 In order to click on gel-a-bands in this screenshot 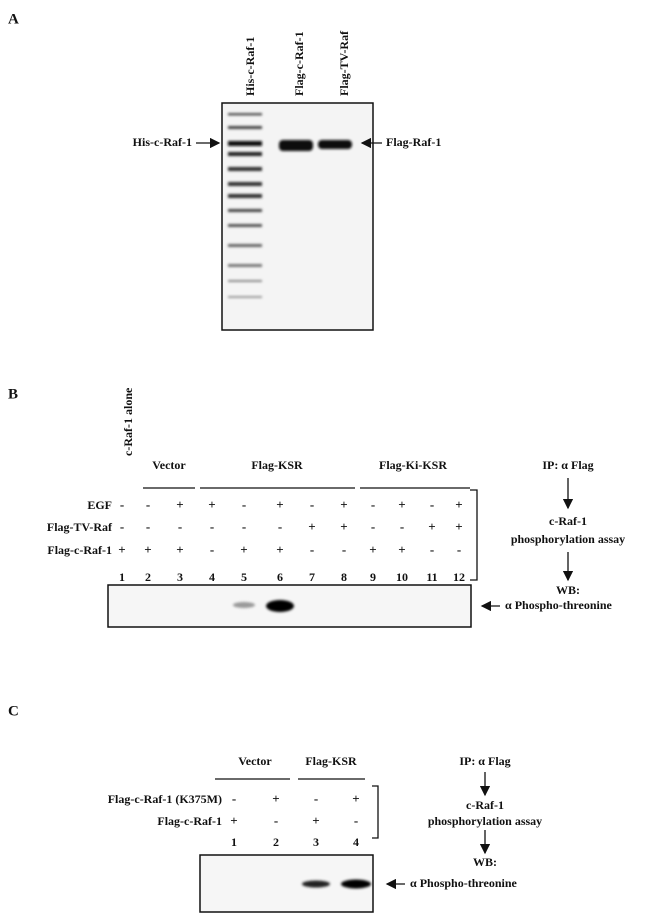, I will do `click(290, 205)`.